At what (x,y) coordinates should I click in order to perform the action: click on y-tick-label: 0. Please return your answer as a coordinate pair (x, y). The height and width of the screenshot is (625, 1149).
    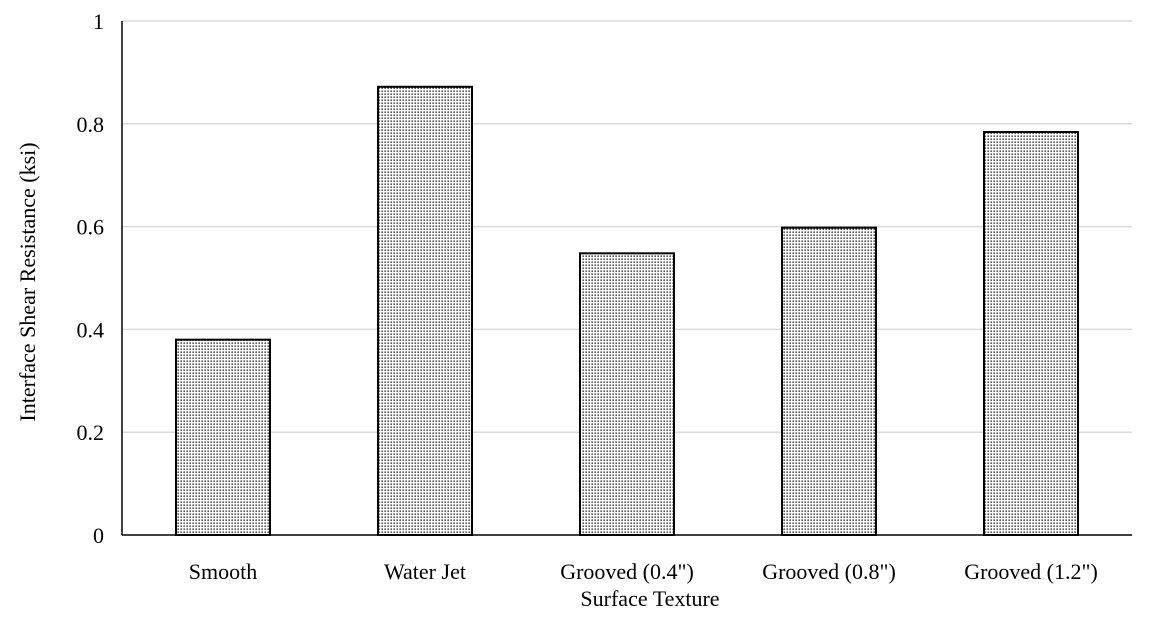
    Looking at the image, I should click on (98, 535).